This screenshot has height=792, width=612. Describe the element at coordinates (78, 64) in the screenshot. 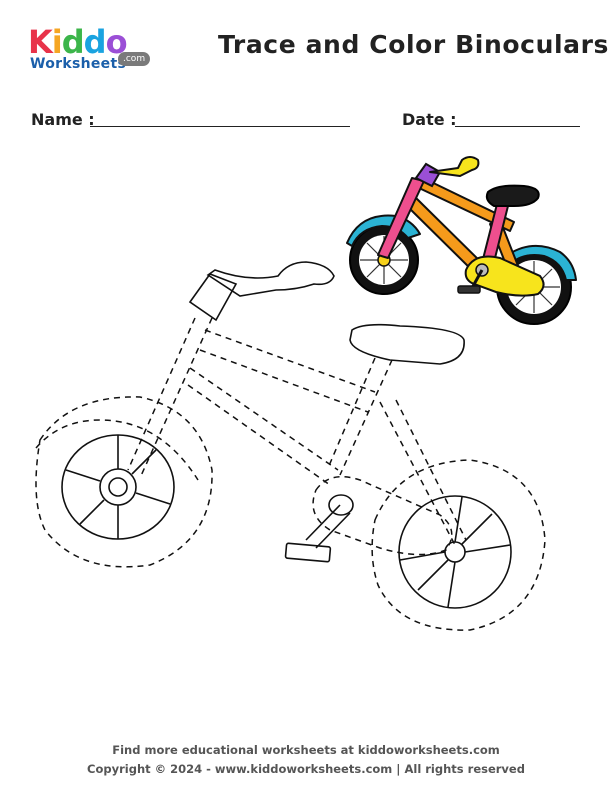

I see `logo-subtitle: Worksheets` at that location.